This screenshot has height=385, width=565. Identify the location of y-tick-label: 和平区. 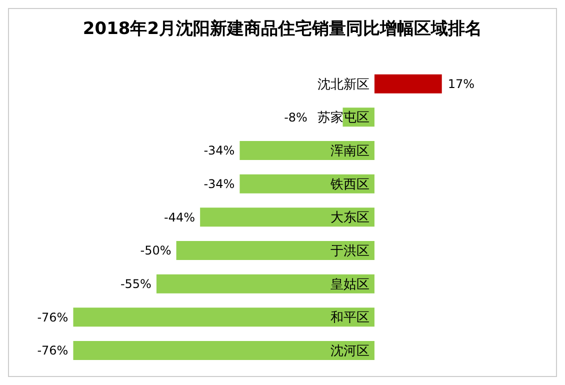
(350, 318).